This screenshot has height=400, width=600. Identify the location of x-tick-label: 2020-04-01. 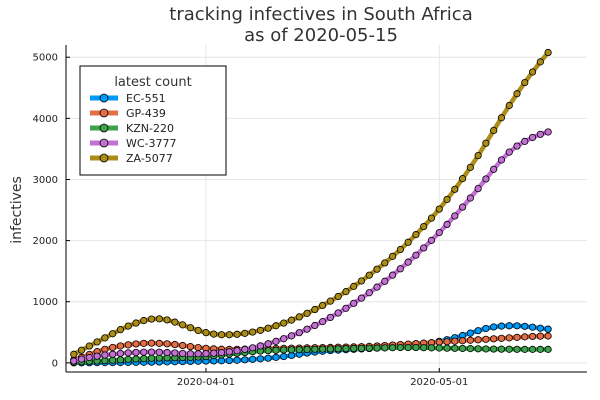
(206, 382).